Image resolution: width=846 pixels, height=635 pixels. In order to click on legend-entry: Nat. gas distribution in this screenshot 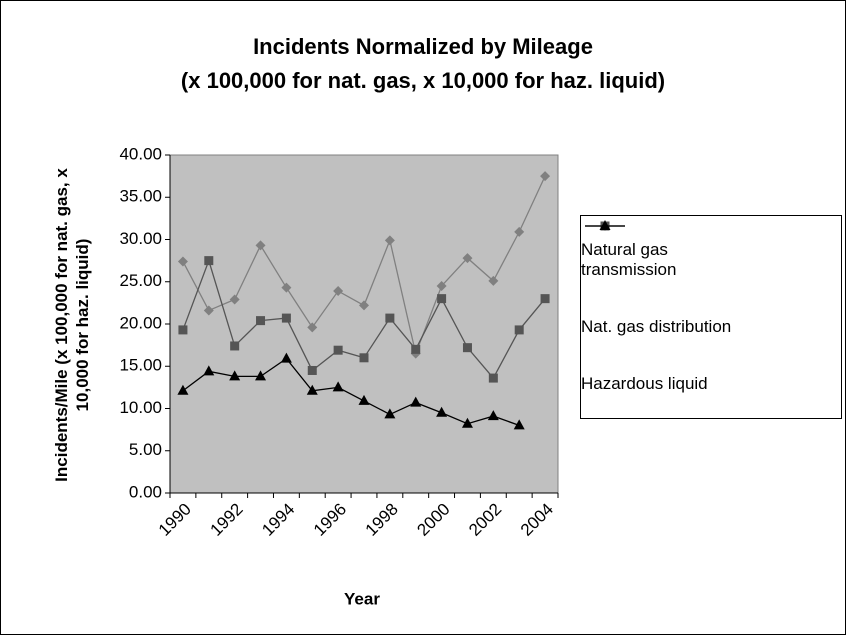, I will do `click(711, 279)`.